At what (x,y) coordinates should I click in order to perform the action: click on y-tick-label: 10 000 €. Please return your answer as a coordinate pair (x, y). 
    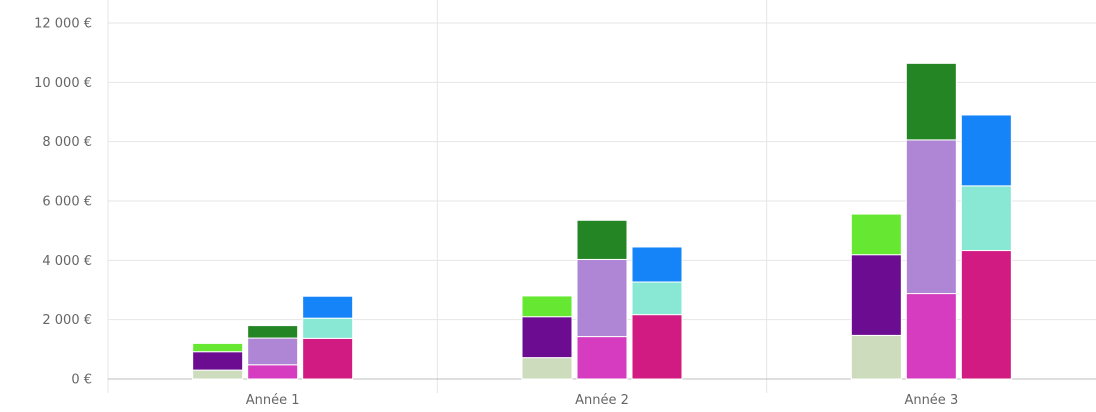
    Looking at the image, I should click on (63, 83).